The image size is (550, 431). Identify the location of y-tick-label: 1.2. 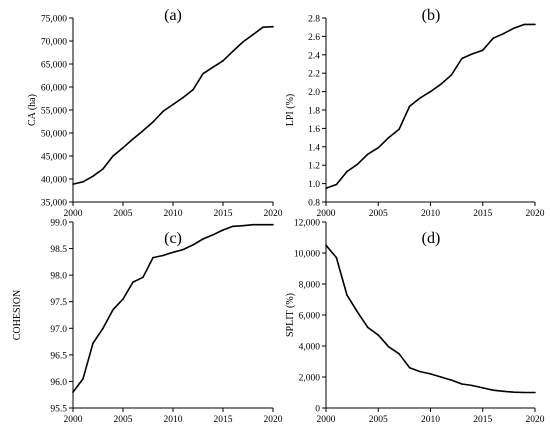
(314, 167).